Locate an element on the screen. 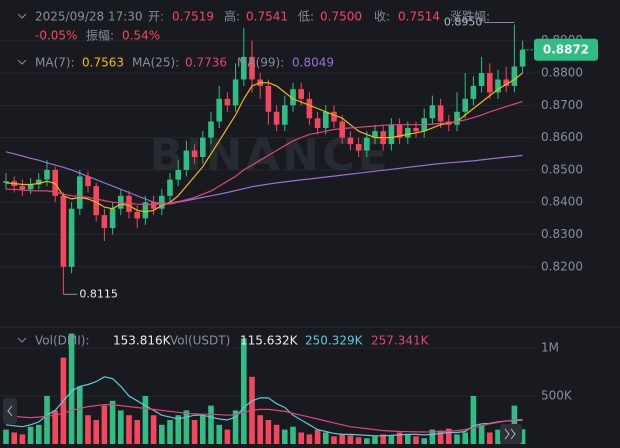 The height and width of the screenshot is (448, 620). volume-label: Vol(USDT) is located at coordinates (200, 341).